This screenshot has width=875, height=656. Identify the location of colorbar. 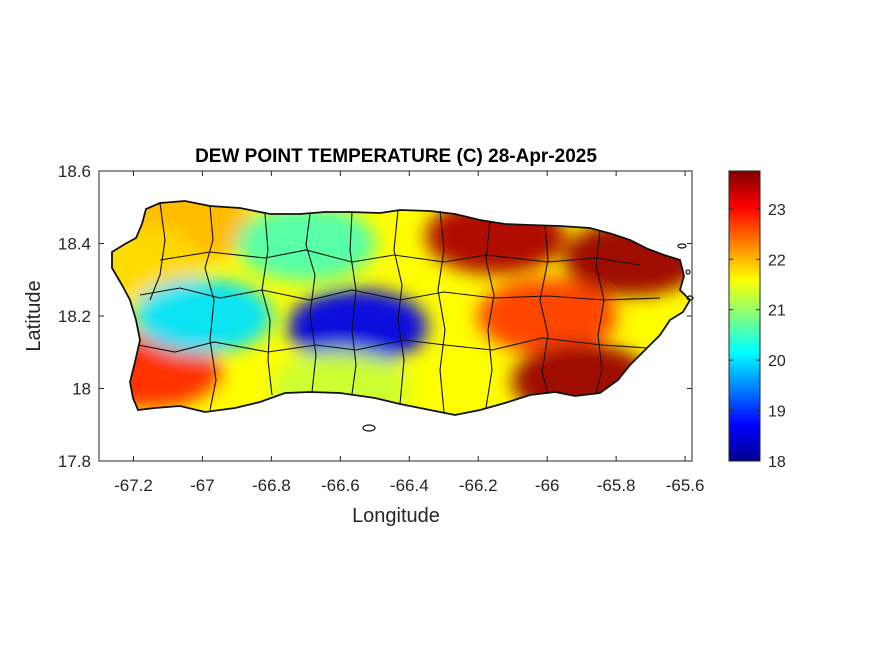
(744, 316).